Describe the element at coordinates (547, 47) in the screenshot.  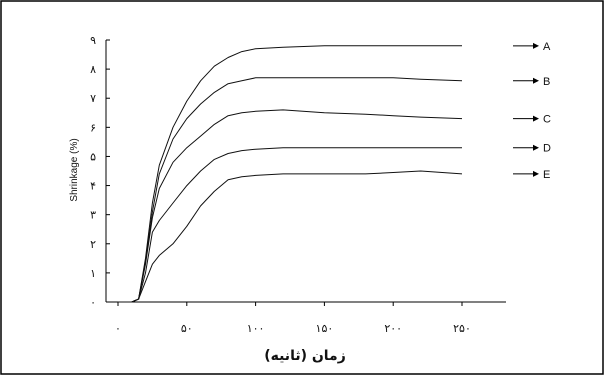
I see `series-label-a: A` at that location.